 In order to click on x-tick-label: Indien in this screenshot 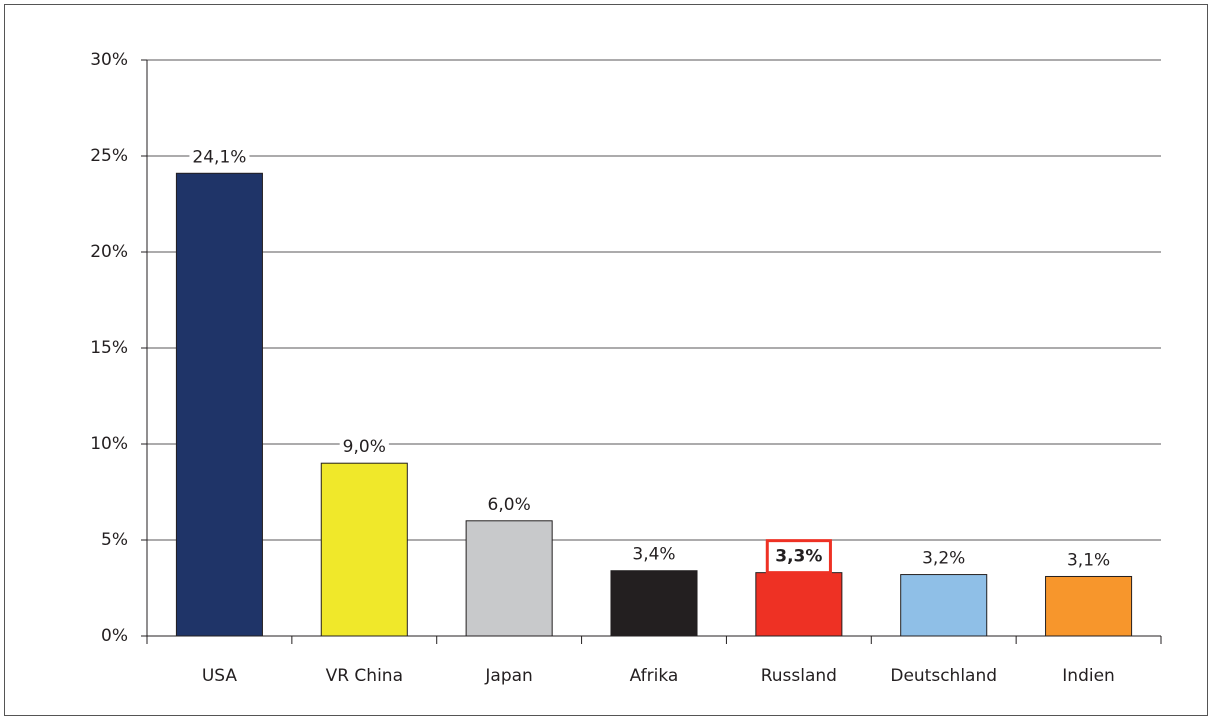, I will do `click(1088, 676)`.